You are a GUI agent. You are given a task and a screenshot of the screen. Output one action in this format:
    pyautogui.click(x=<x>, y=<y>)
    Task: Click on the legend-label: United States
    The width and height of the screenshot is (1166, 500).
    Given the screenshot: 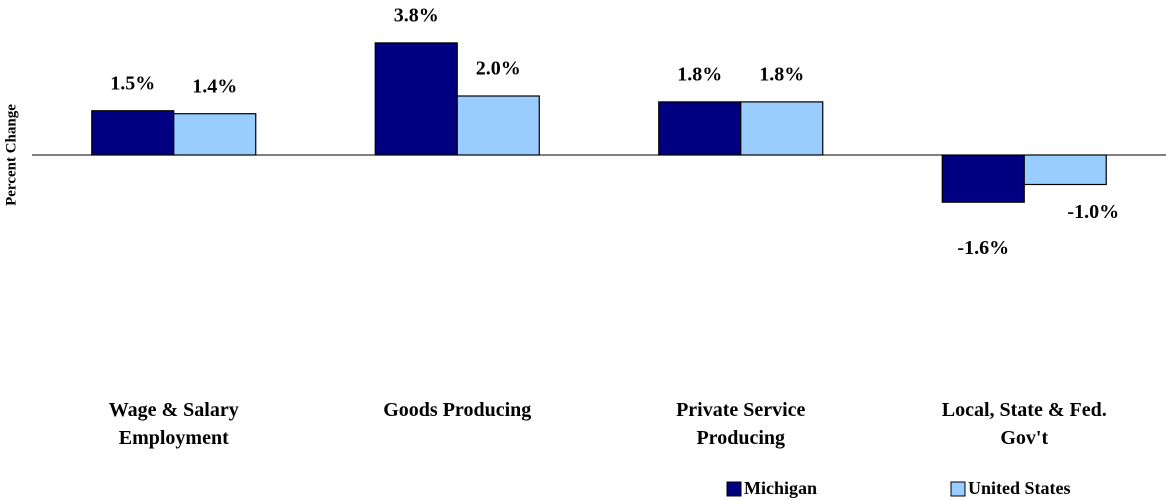 What is the action you would take?
    pyautogui.click(x=1019, y=488)
    